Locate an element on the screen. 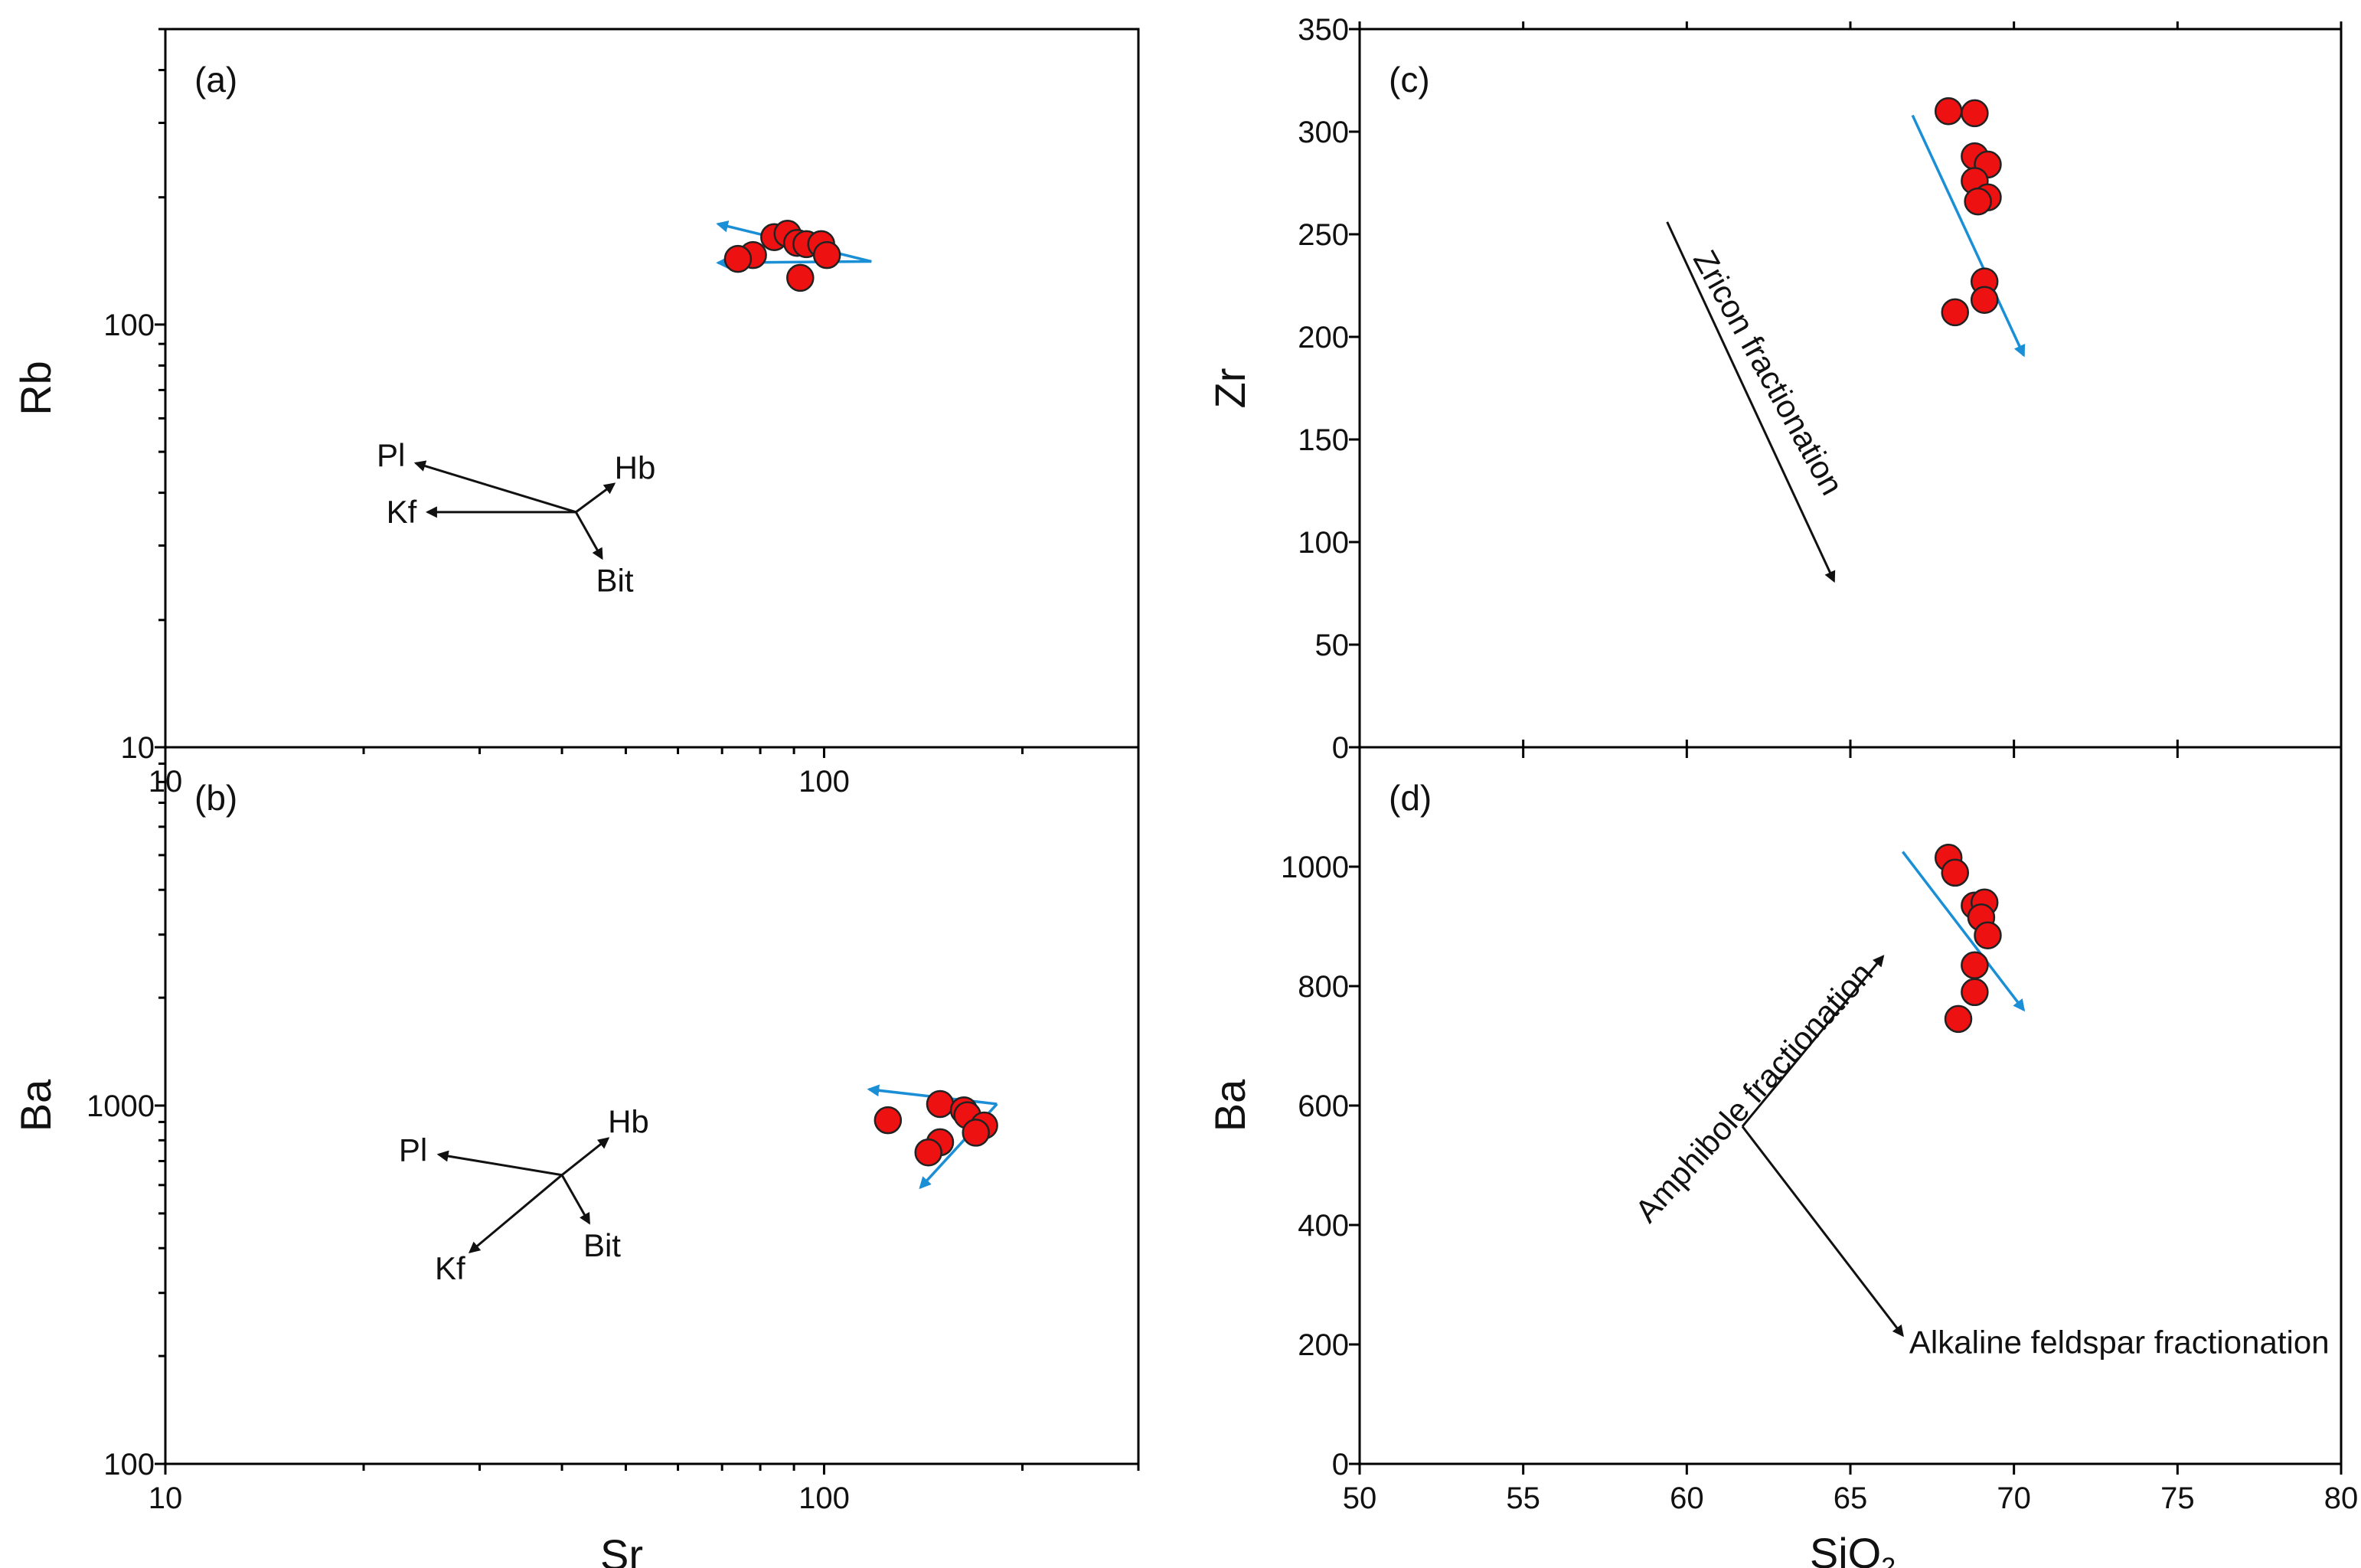  y-tick-label-c-3: 150 is located at coordinates (1323, 440).